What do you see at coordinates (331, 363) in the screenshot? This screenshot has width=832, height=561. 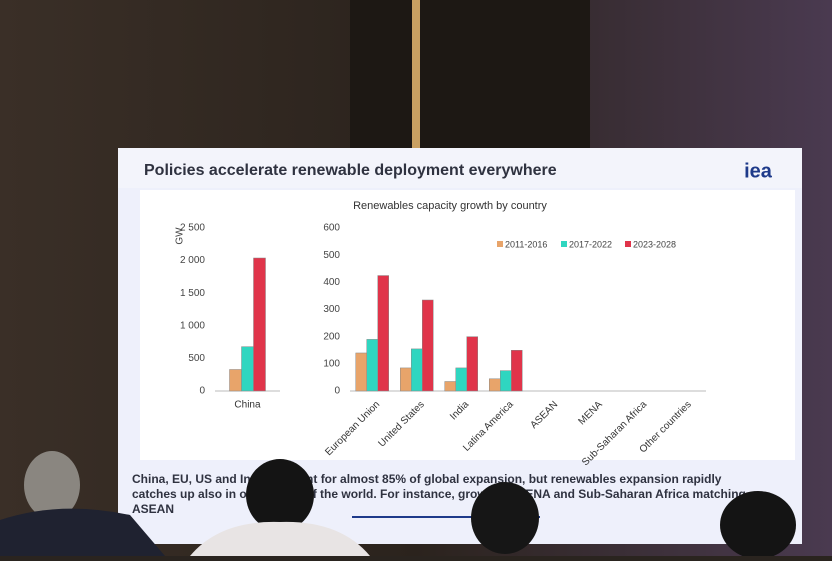 I see `y-tick-label: 100` at bounding box center [331, 363].